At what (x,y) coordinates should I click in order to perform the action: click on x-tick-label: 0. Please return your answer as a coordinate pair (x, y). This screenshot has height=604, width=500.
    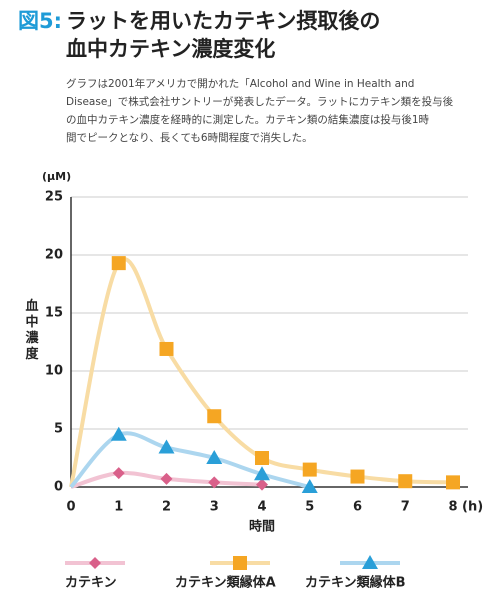
    Looking at the image, I should click on (70, 507).